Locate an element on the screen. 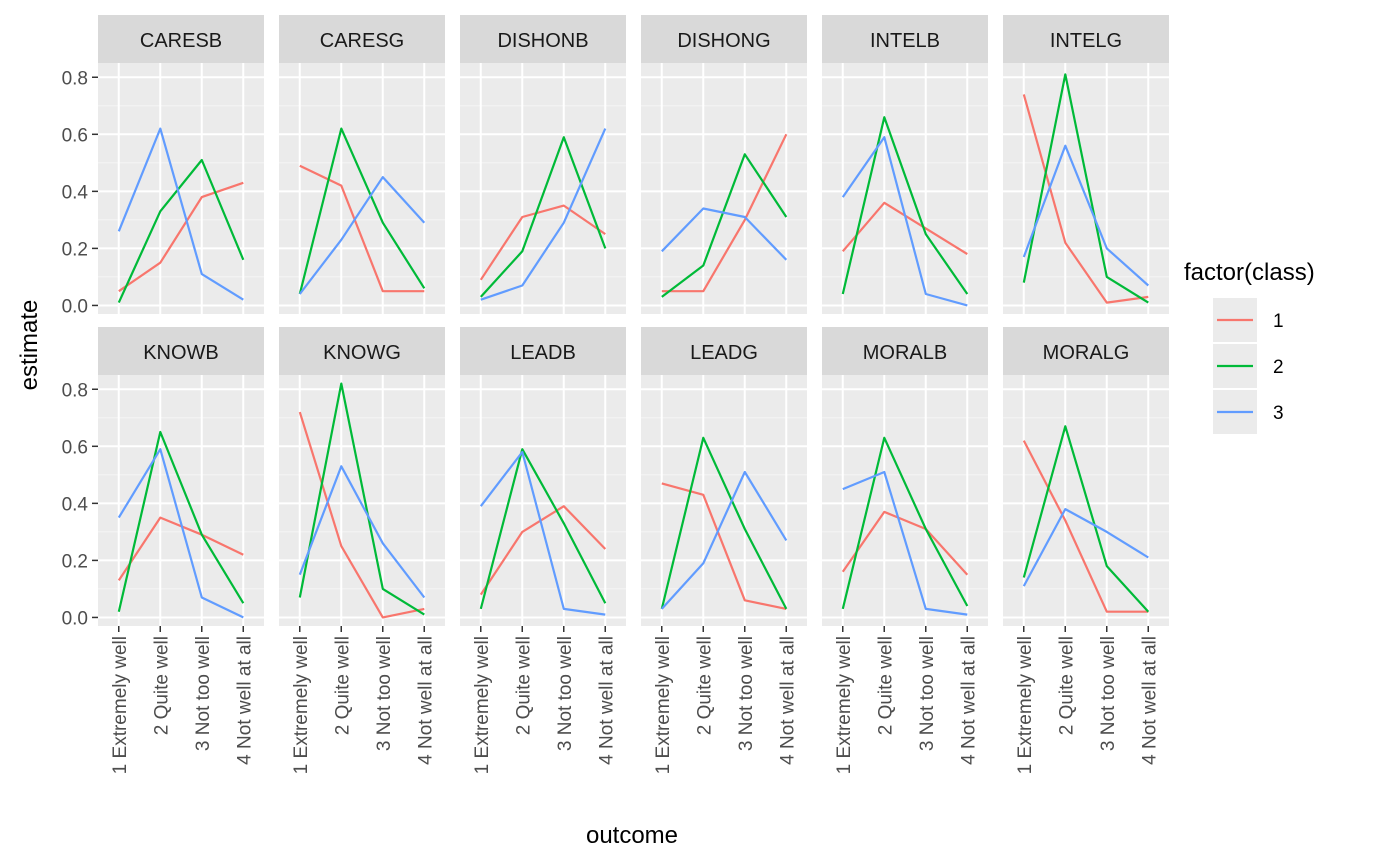 The image size is (1400, 866). legend: factor(class) 1 2 3 is located at coordinates (1249, 346).